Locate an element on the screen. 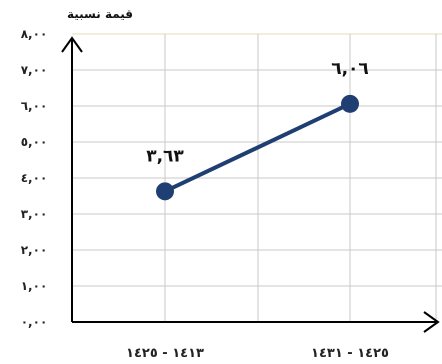 The image size is (442, 364). y-tick-label: ٦,٠٠ is located at coordinates (34, 106).